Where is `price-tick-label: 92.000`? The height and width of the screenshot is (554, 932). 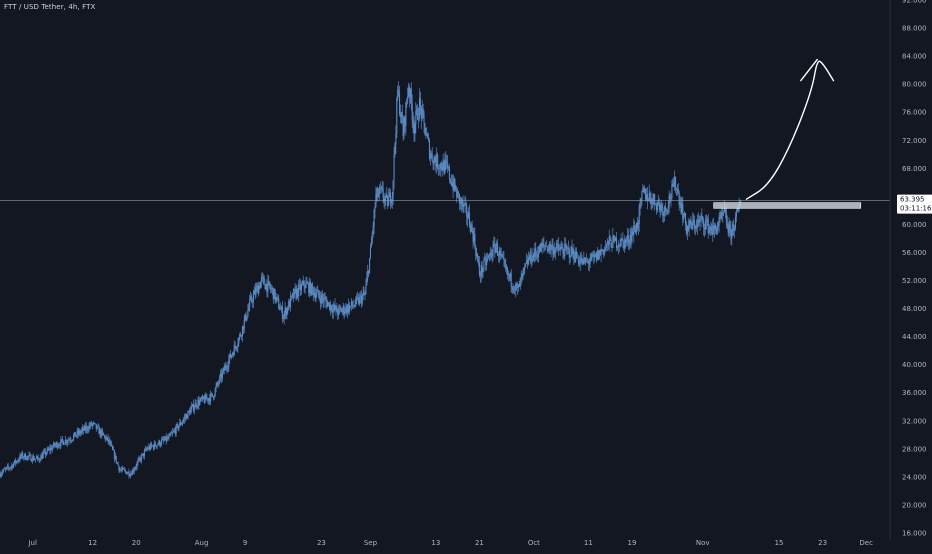
price-tick-label: 92.000 is located at coordinates (914, 2).